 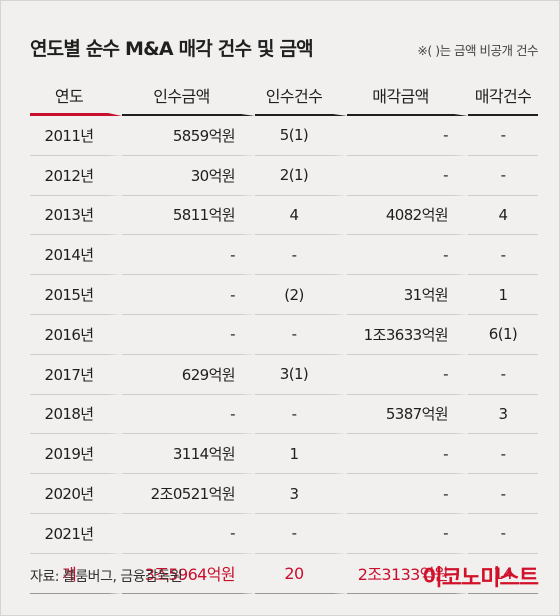 What do you see at coordinates (301, 573) in the screenshot?
I see `total-acquisition-count-cell: 20` at bounding box center [301, 573].